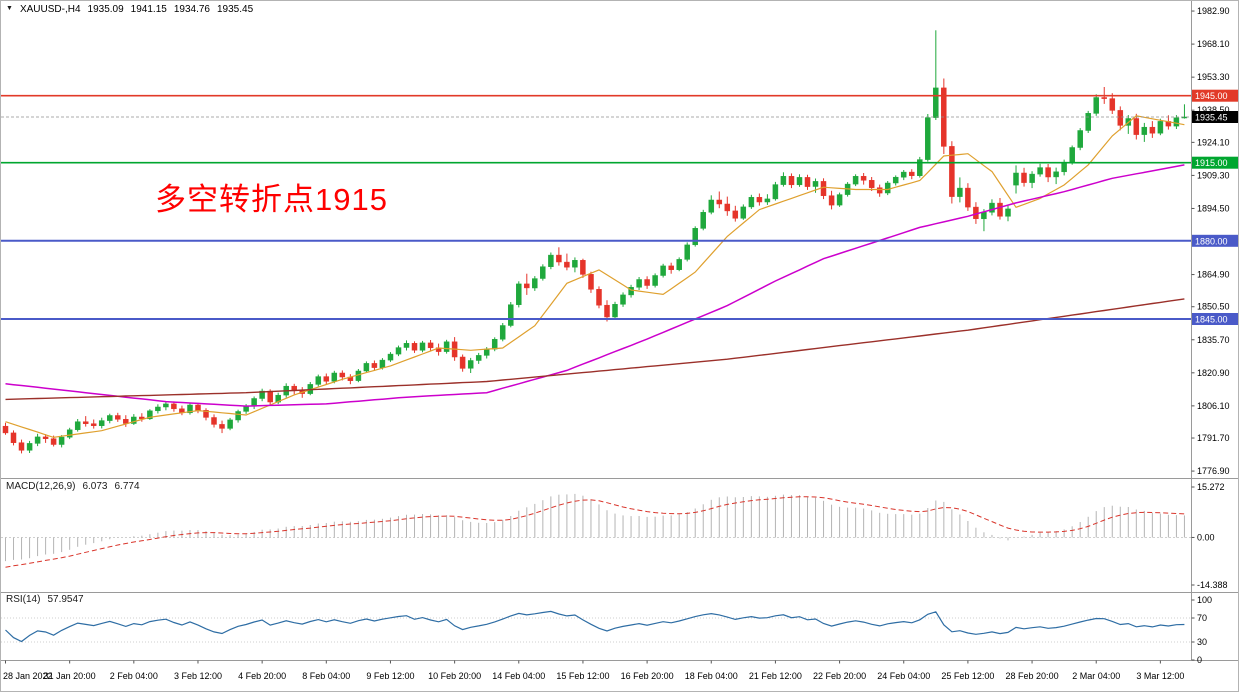 The image size is (1239, 692). Describe the element at coordinates (1213, 307) in the screenshot. I see `axis-tick-label: 1850.50` at that location.